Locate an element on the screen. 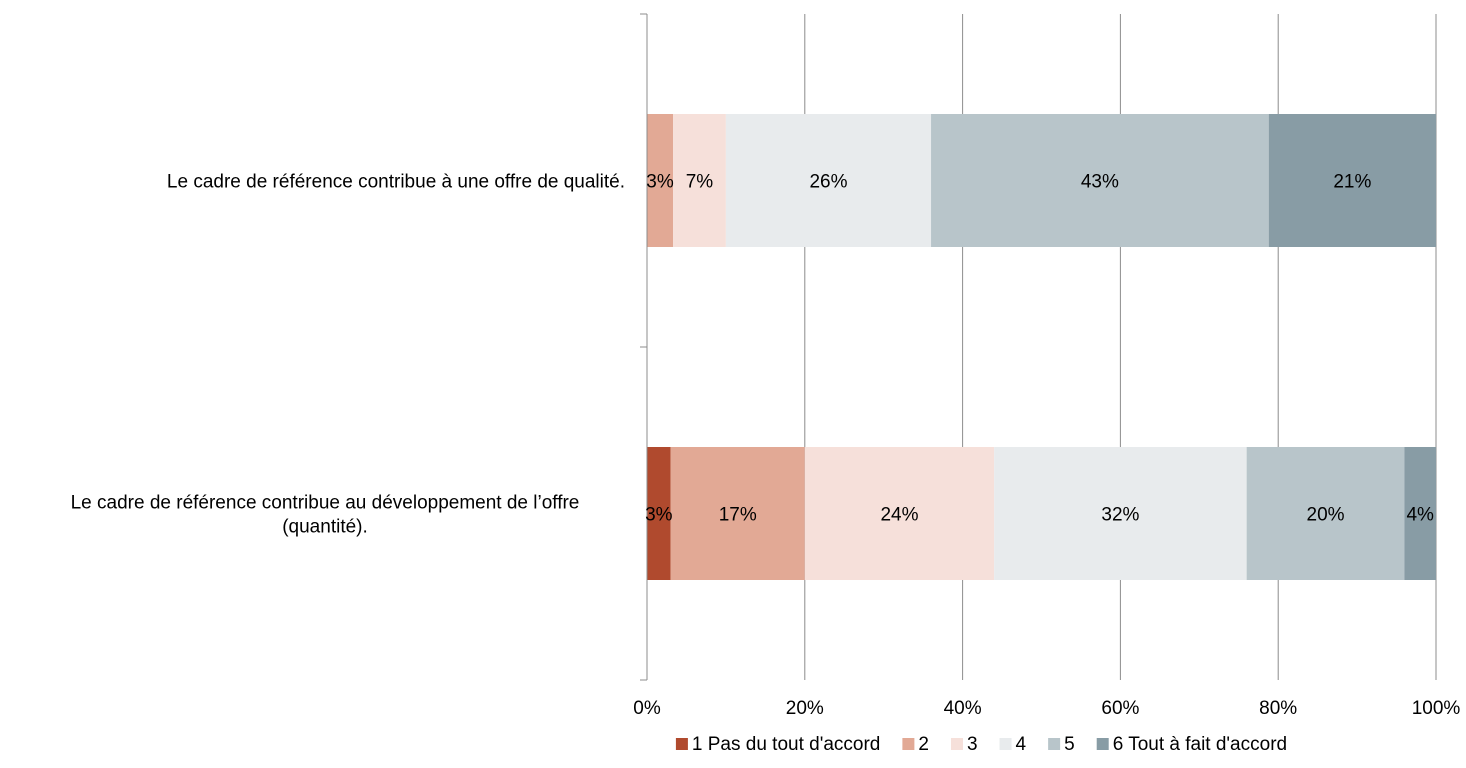 This screenshot has width=1466, height=768. x-tick-label: 40% is located at coordinates (963, 708).